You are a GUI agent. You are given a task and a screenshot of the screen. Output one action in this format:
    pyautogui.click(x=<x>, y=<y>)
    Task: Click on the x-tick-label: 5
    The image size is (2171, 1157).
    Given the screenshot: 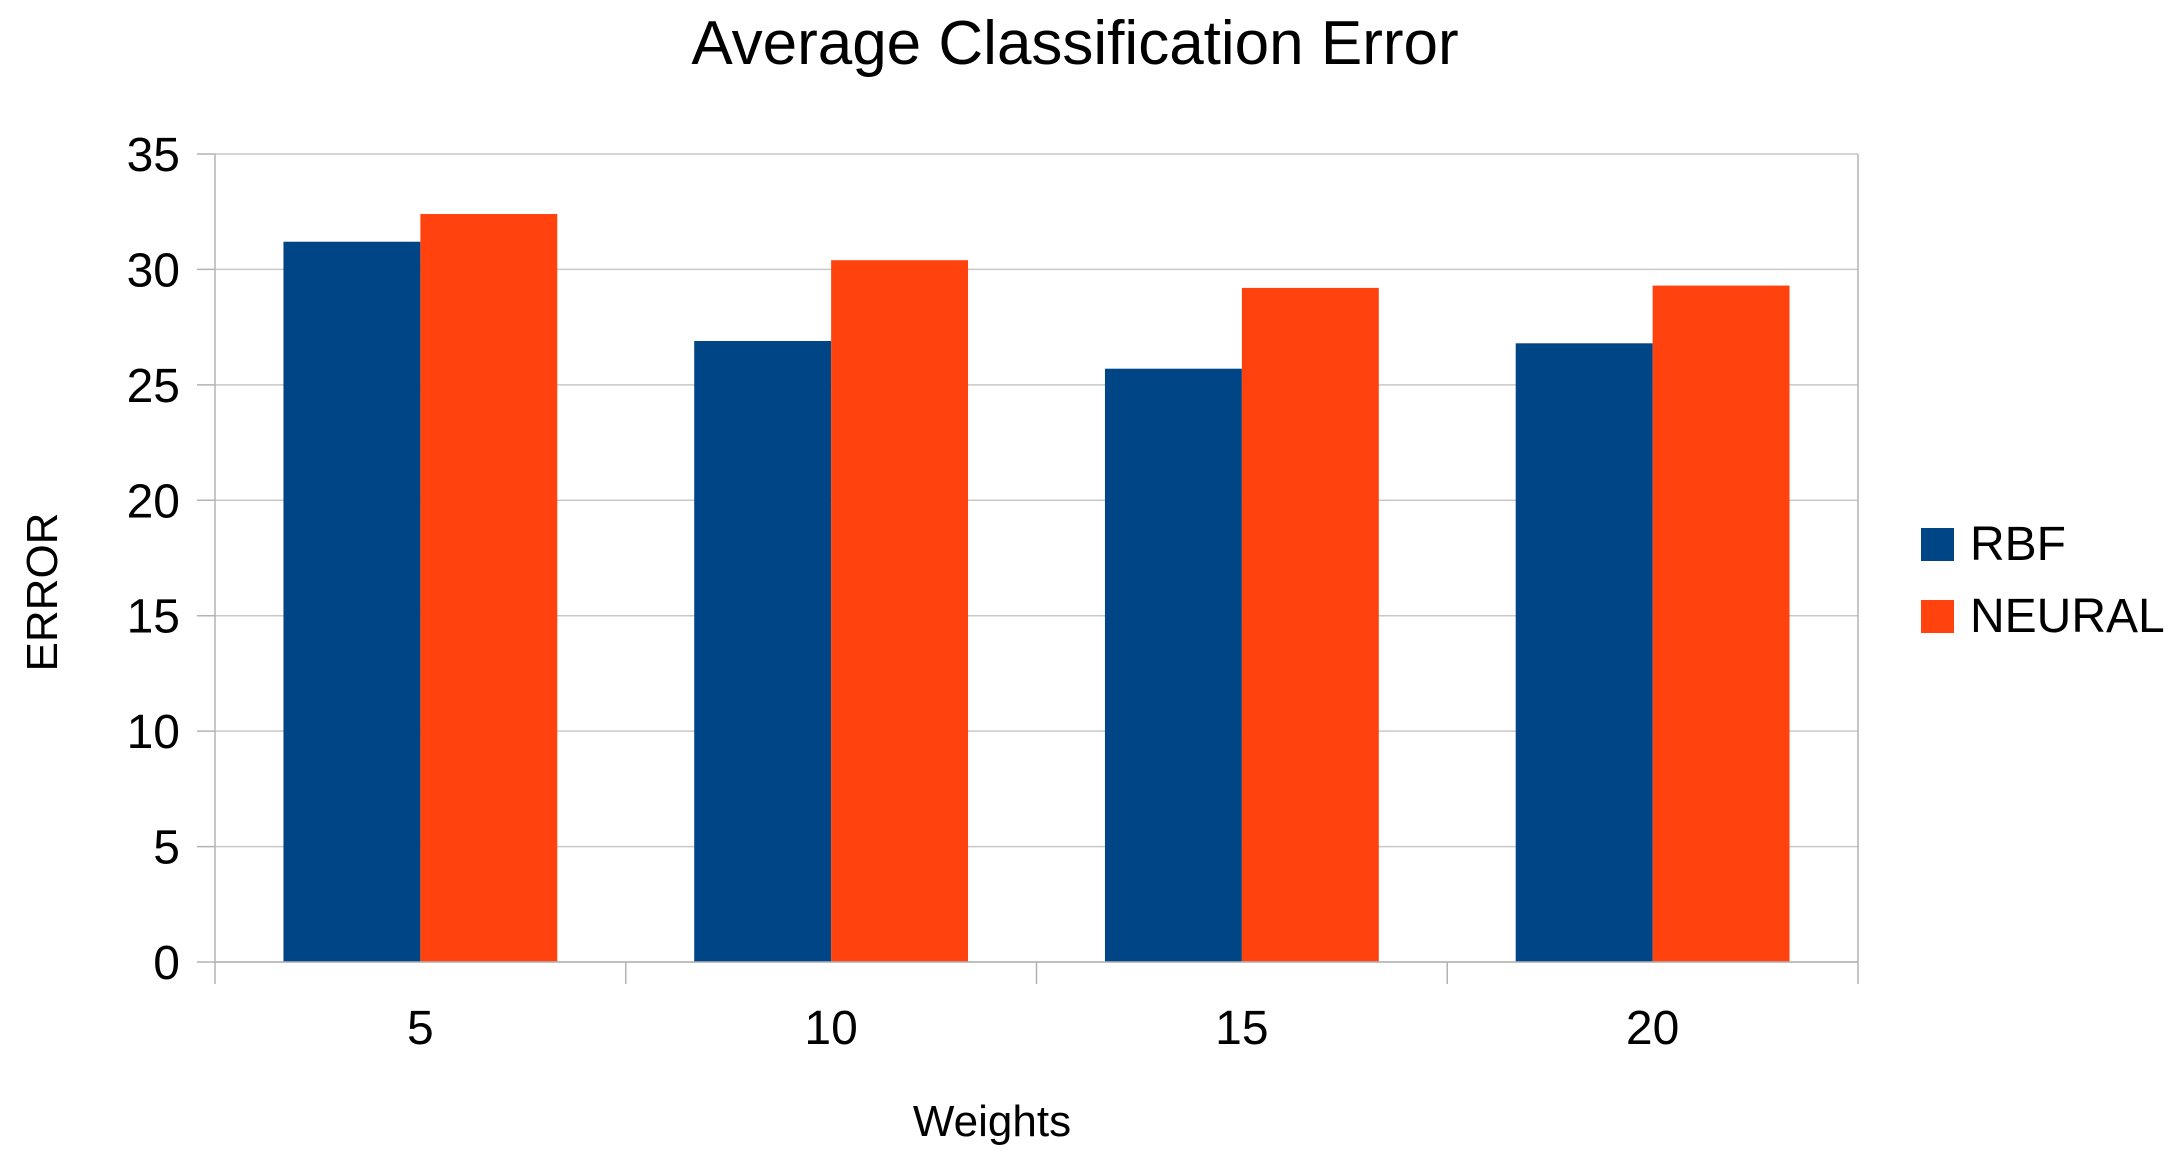 What is the action you would take?
    pyautogui.click(x=420, y=1028)
    